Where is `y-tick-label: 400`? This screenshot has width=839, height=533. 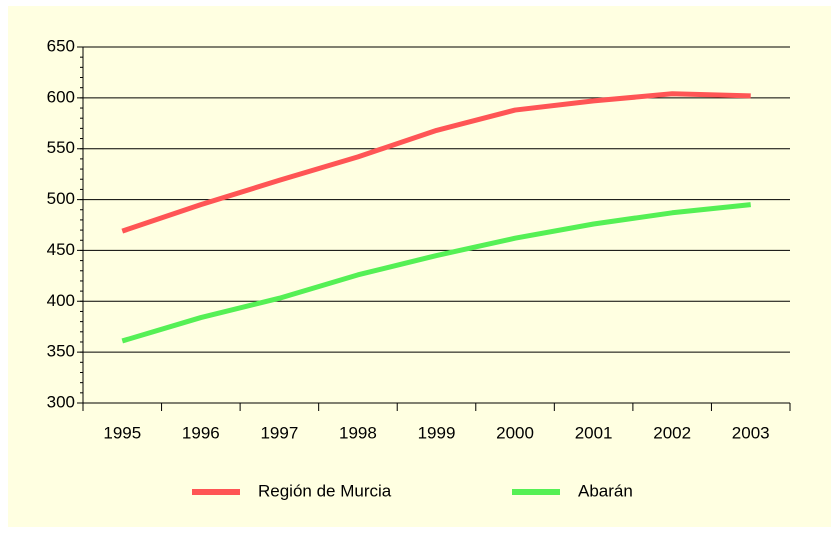 y-tick-label: 400 is located at coordinates (61, 300).